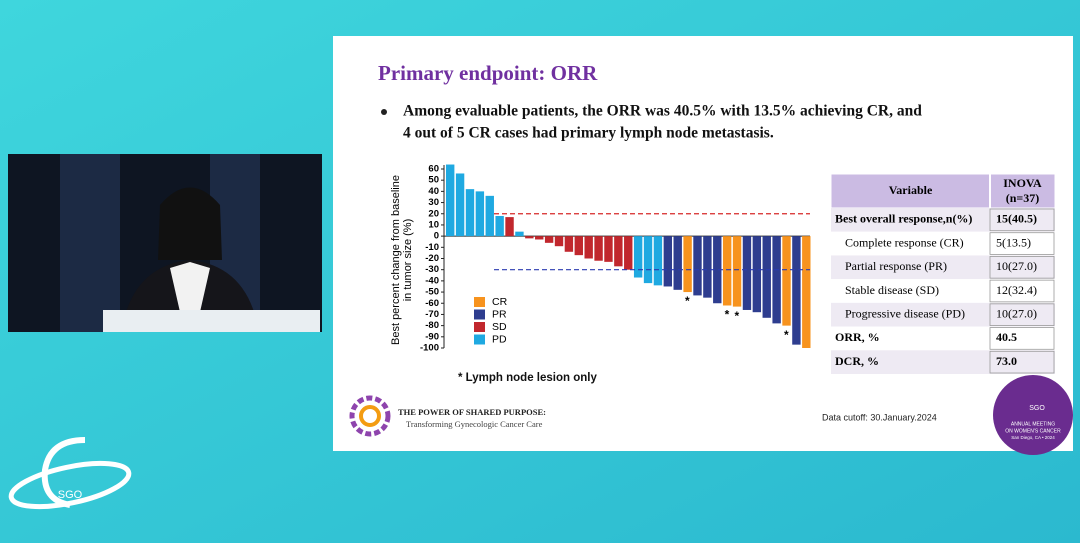 This screenshot has height=548, width=1080. What do you see at coordinates (433, 224) in the screenshot?
I see `y-tick-label: 10` at bounding box center [433, 224].